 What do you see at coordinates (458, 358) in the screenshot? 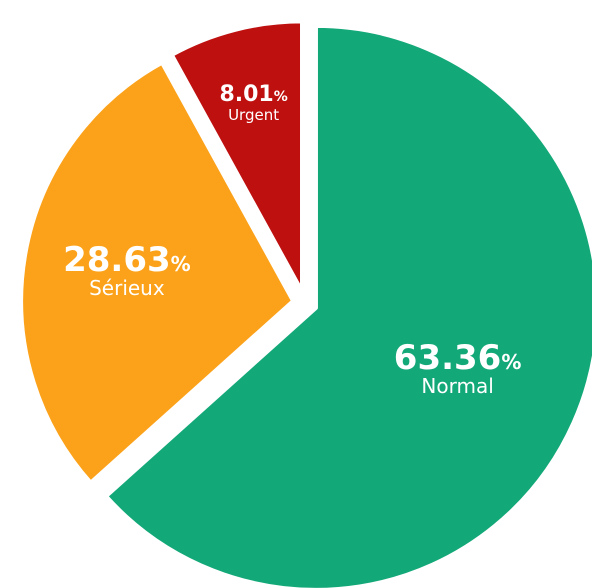
I see `slice-value-label: 63.36%` at bounding box center [458, 358].